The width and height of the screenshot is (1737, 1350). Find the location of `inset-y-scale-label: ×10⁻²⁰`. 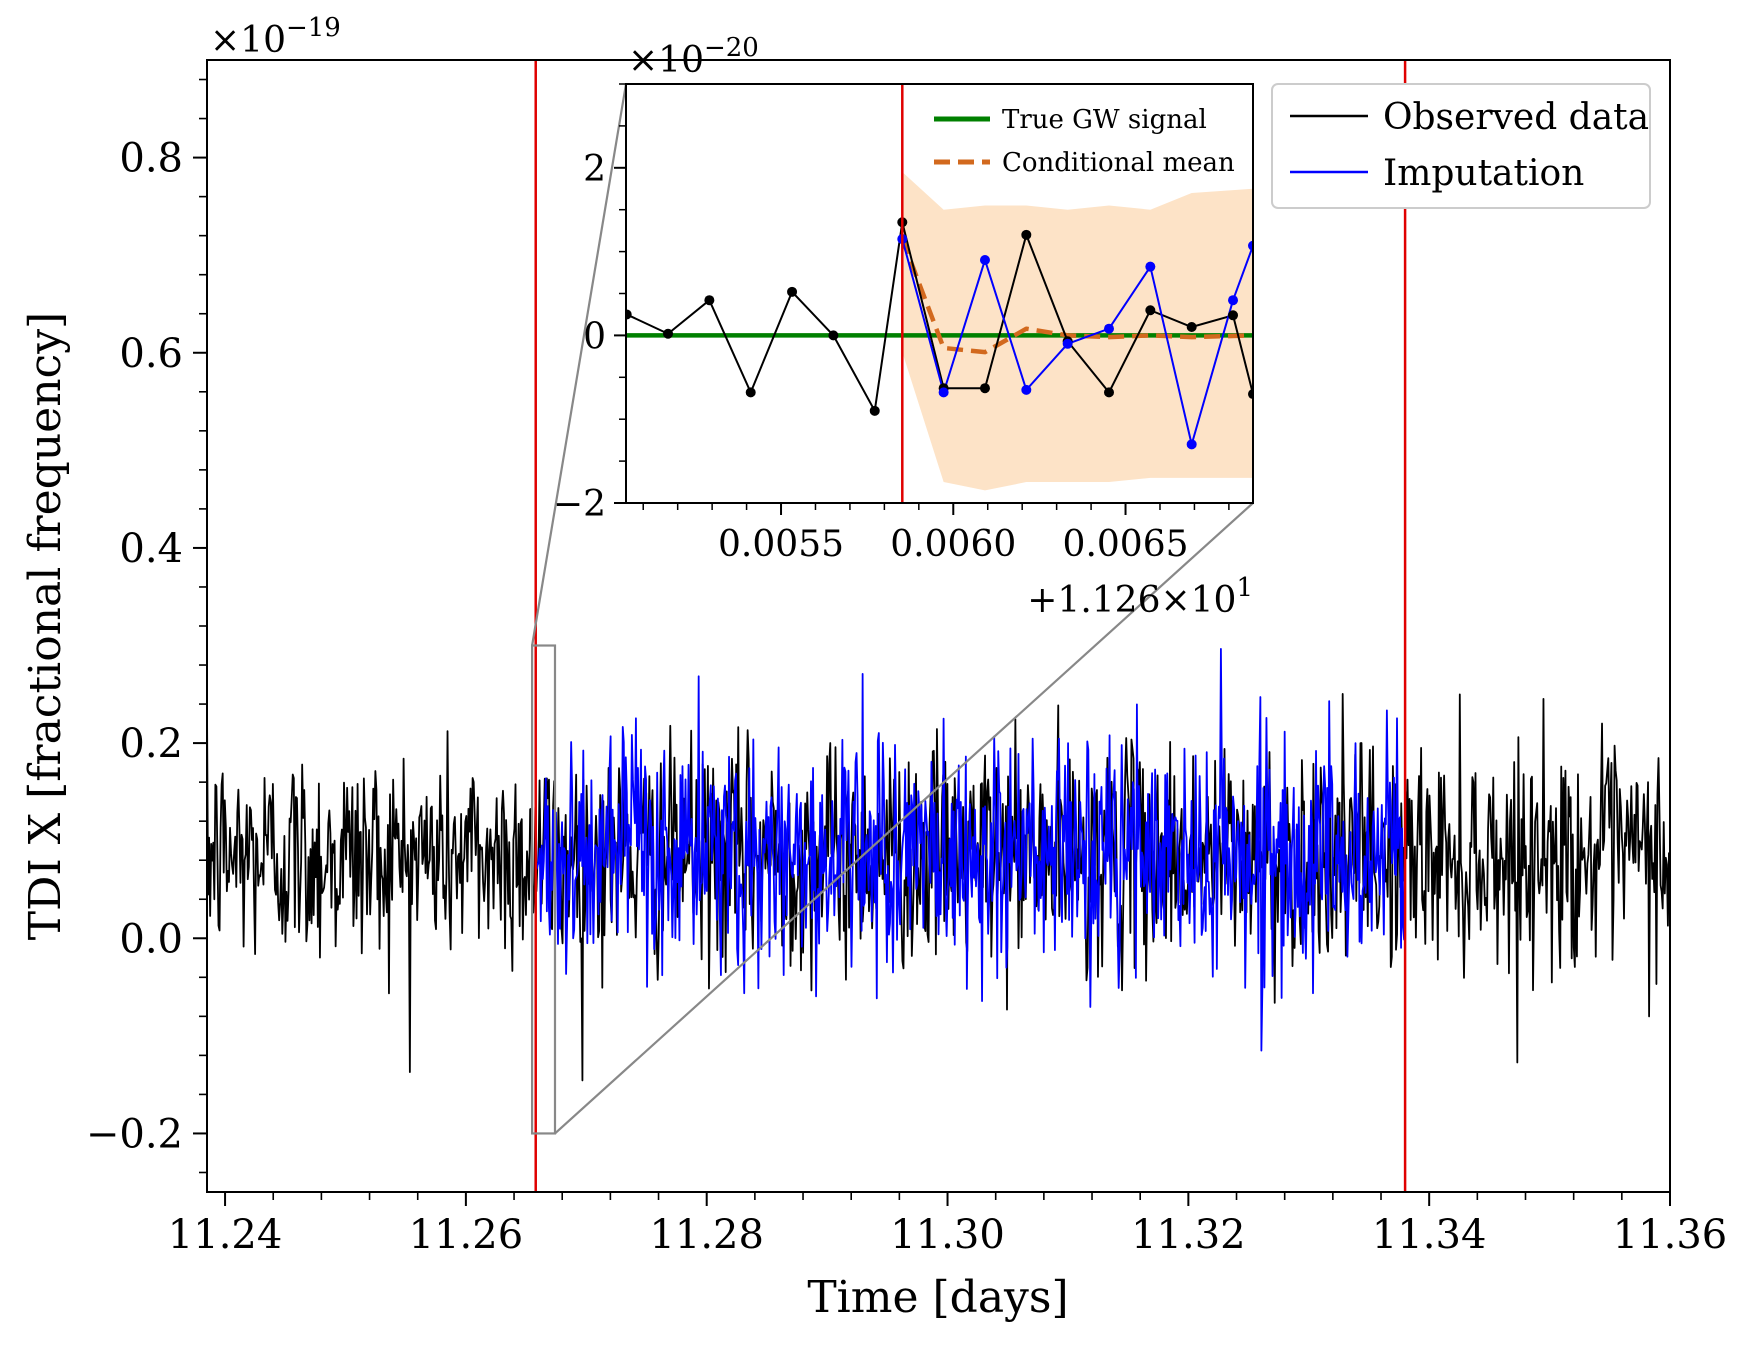

inset-y-scale-label: ×10⁻²⁰ is located at coordinates (693, 57).